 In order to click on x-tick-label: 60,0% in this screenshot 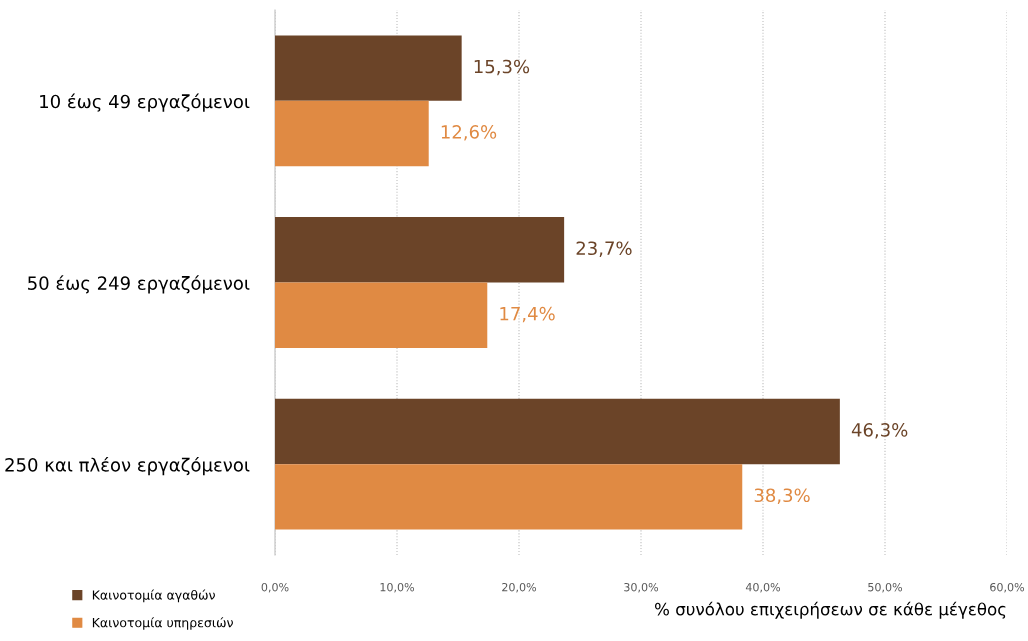, I will do `click(1007, 587)`.